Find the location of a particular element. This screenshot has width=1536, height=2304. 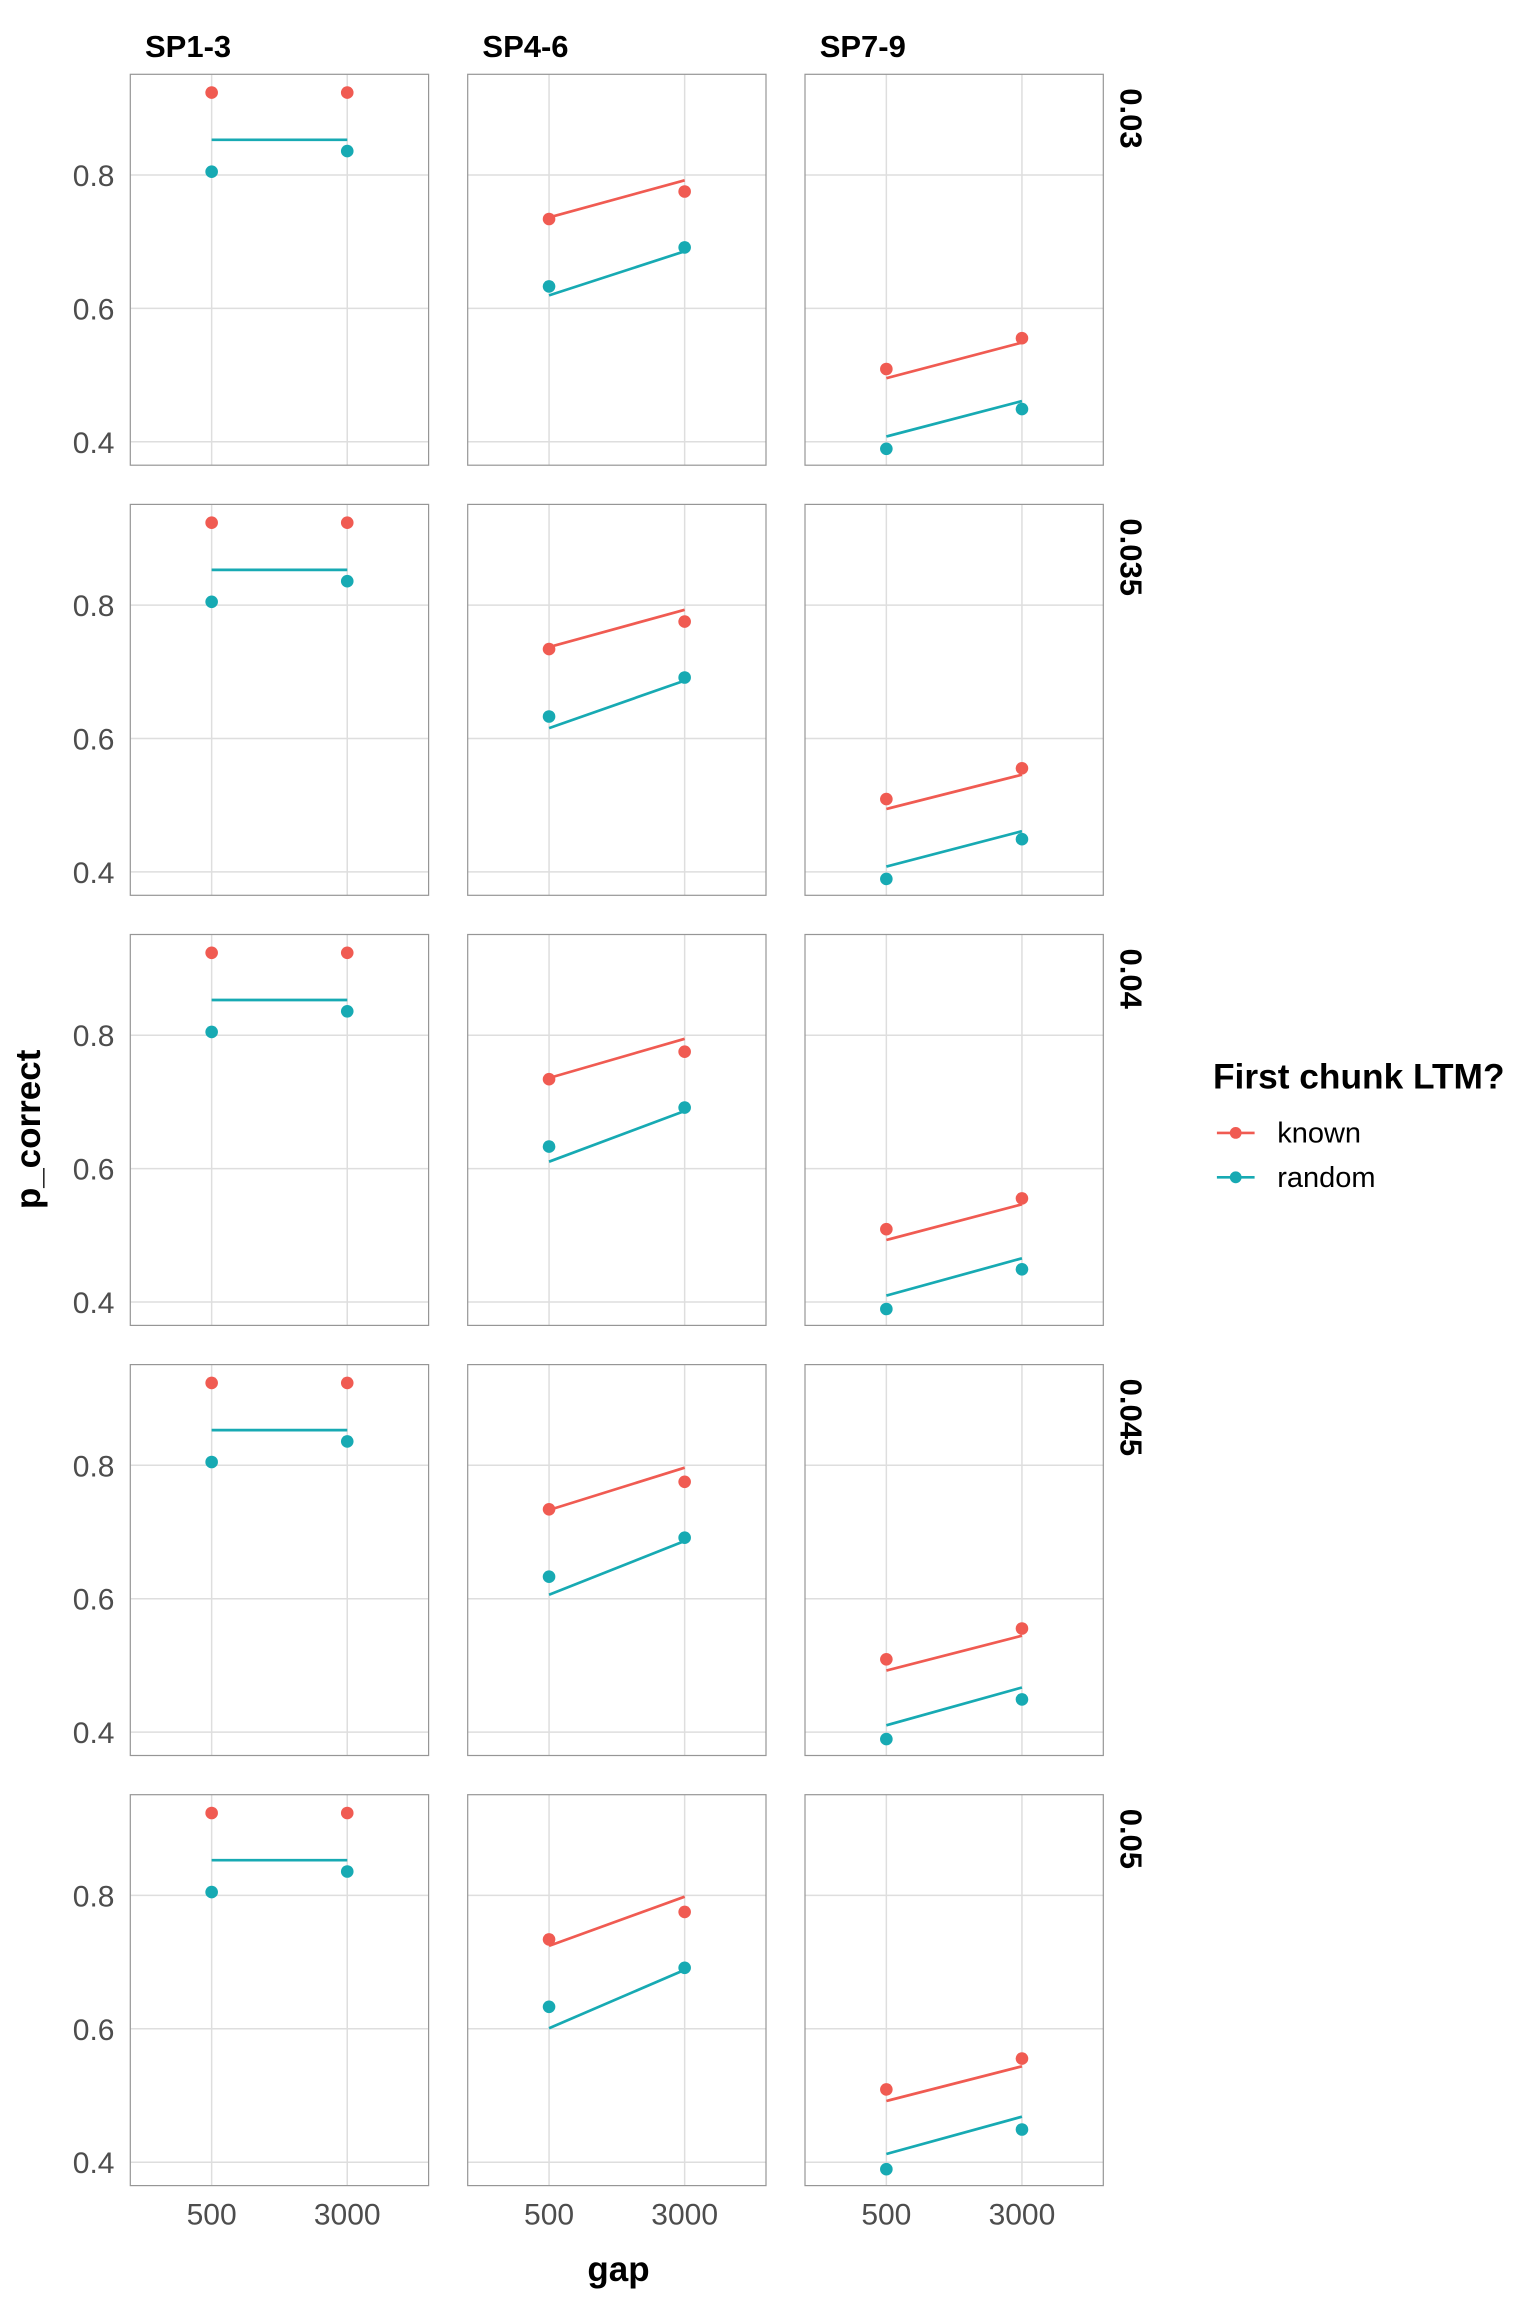

svg-text: 0.03 is located at coordinates (1131, 118).